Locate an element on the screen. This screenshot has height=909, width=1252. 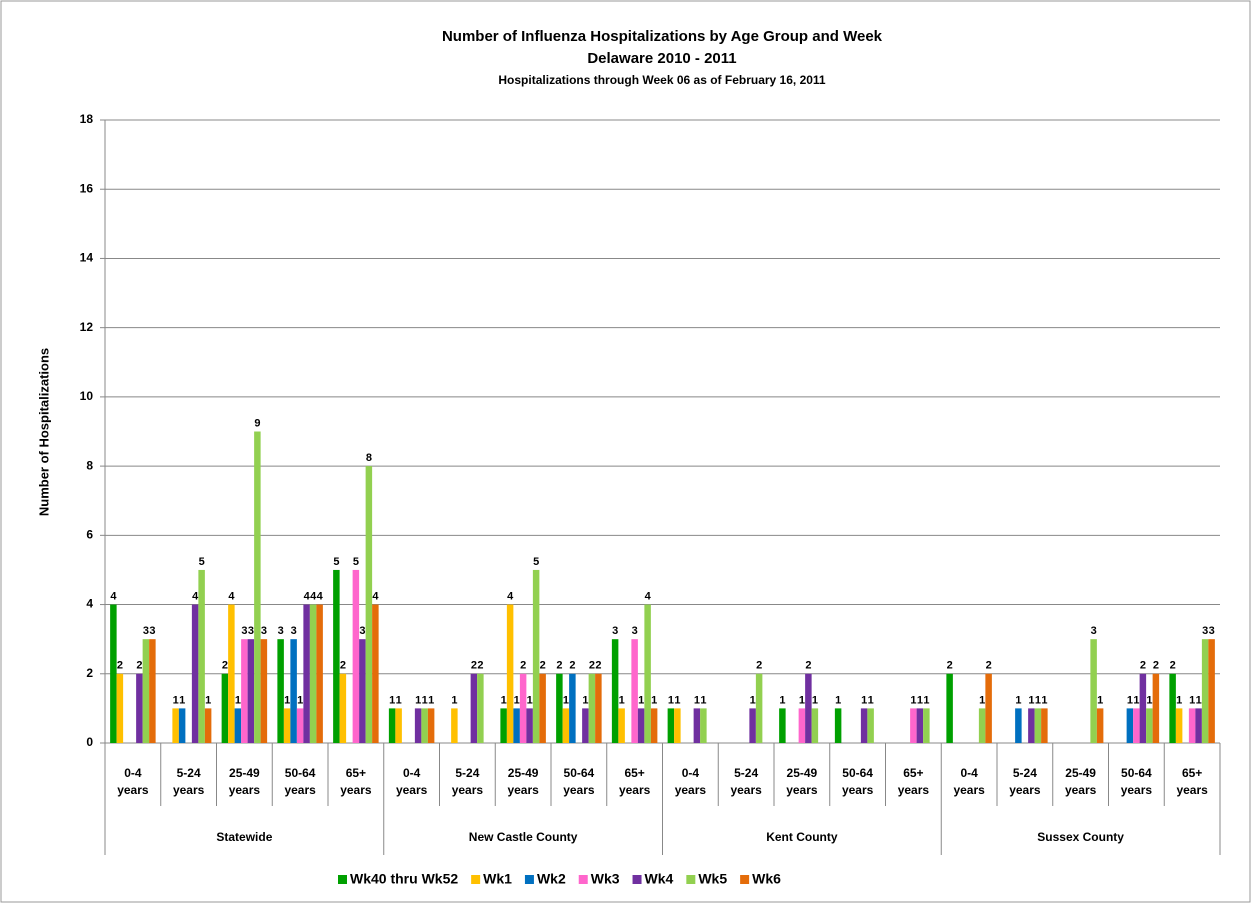
y-axis-label: Number of Hospitalizations is located at coordinates (43, 432).